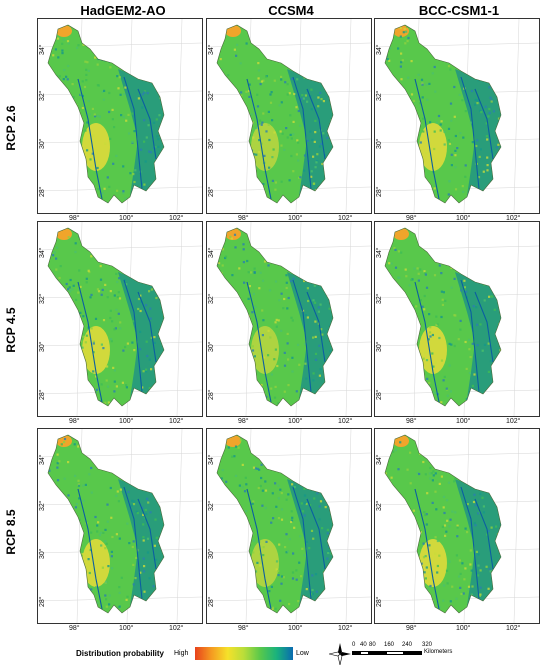 The image size is (550, 671). I want to click on row-title-rcp45: RCP 4.5, so click(11, 330).